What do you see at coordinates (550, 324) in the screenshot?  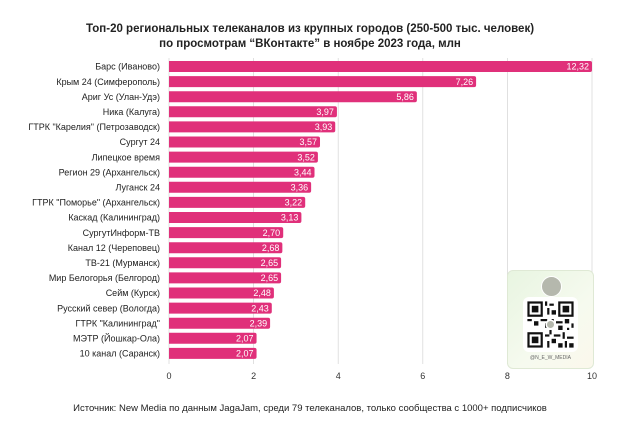 I see `qr-code-icon` at bounding box center [550, 324].